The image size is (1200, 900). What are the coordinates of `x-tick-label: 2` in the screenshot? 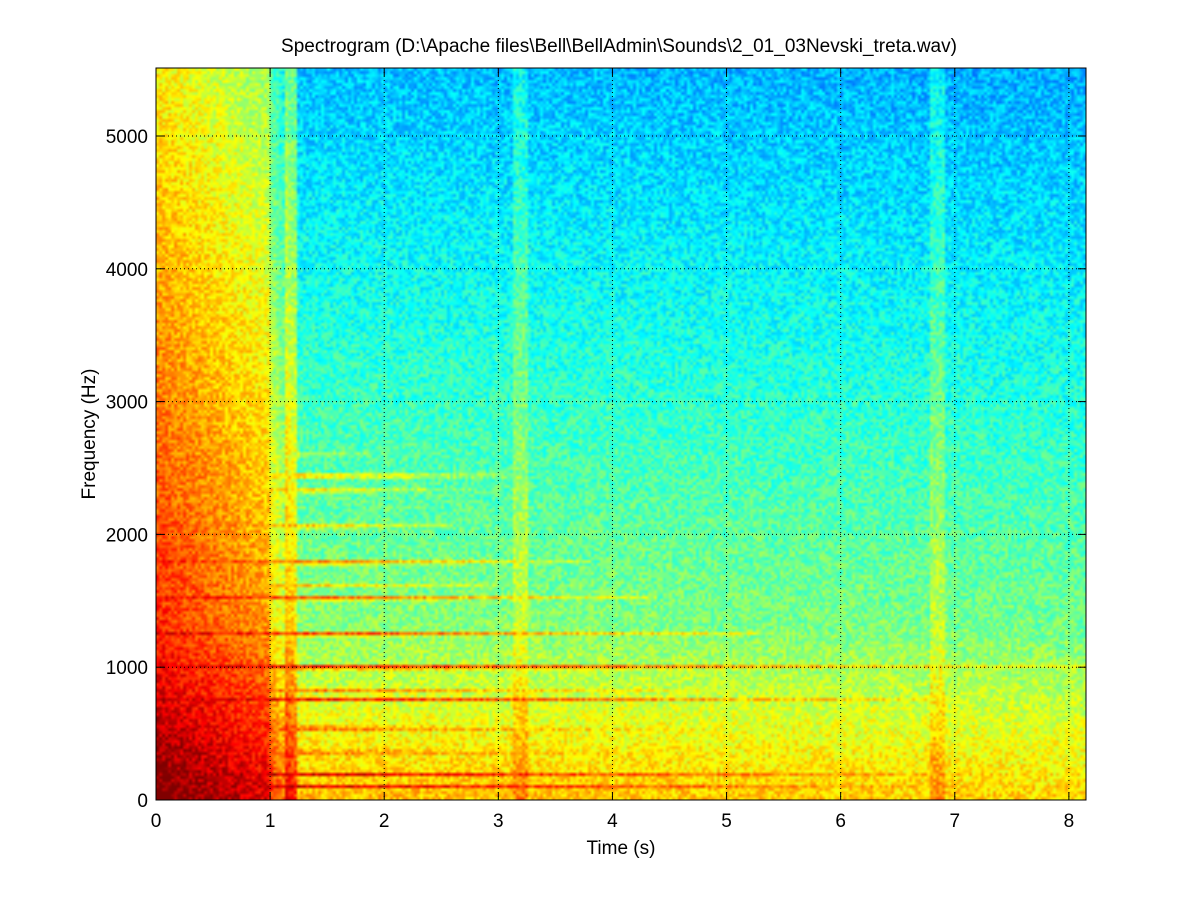 It's located at (384, 821).